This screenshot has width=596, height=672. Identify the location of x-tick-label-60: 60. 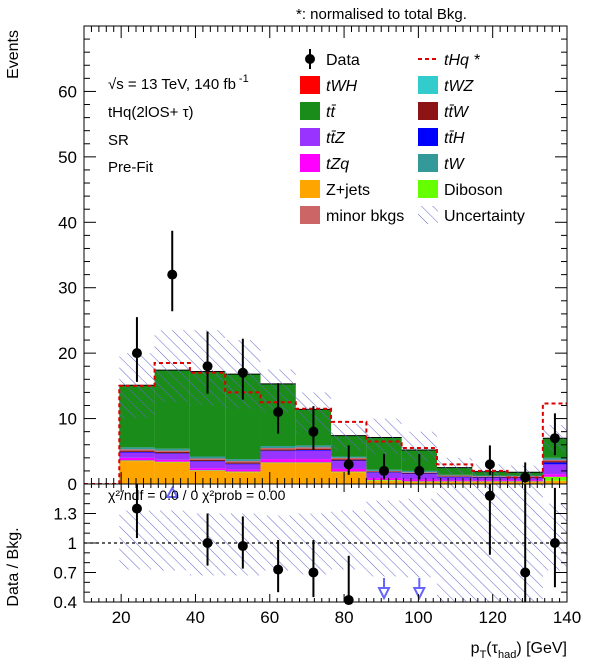
(269, 617).